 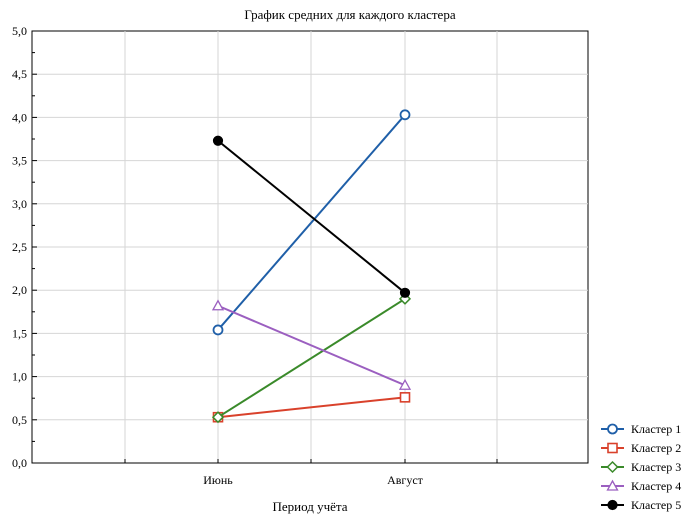 What do you see at coordinates (19, 290) in the screenshot?
I see `y-tick-label: 2,0` at bounding box center [19, 290].